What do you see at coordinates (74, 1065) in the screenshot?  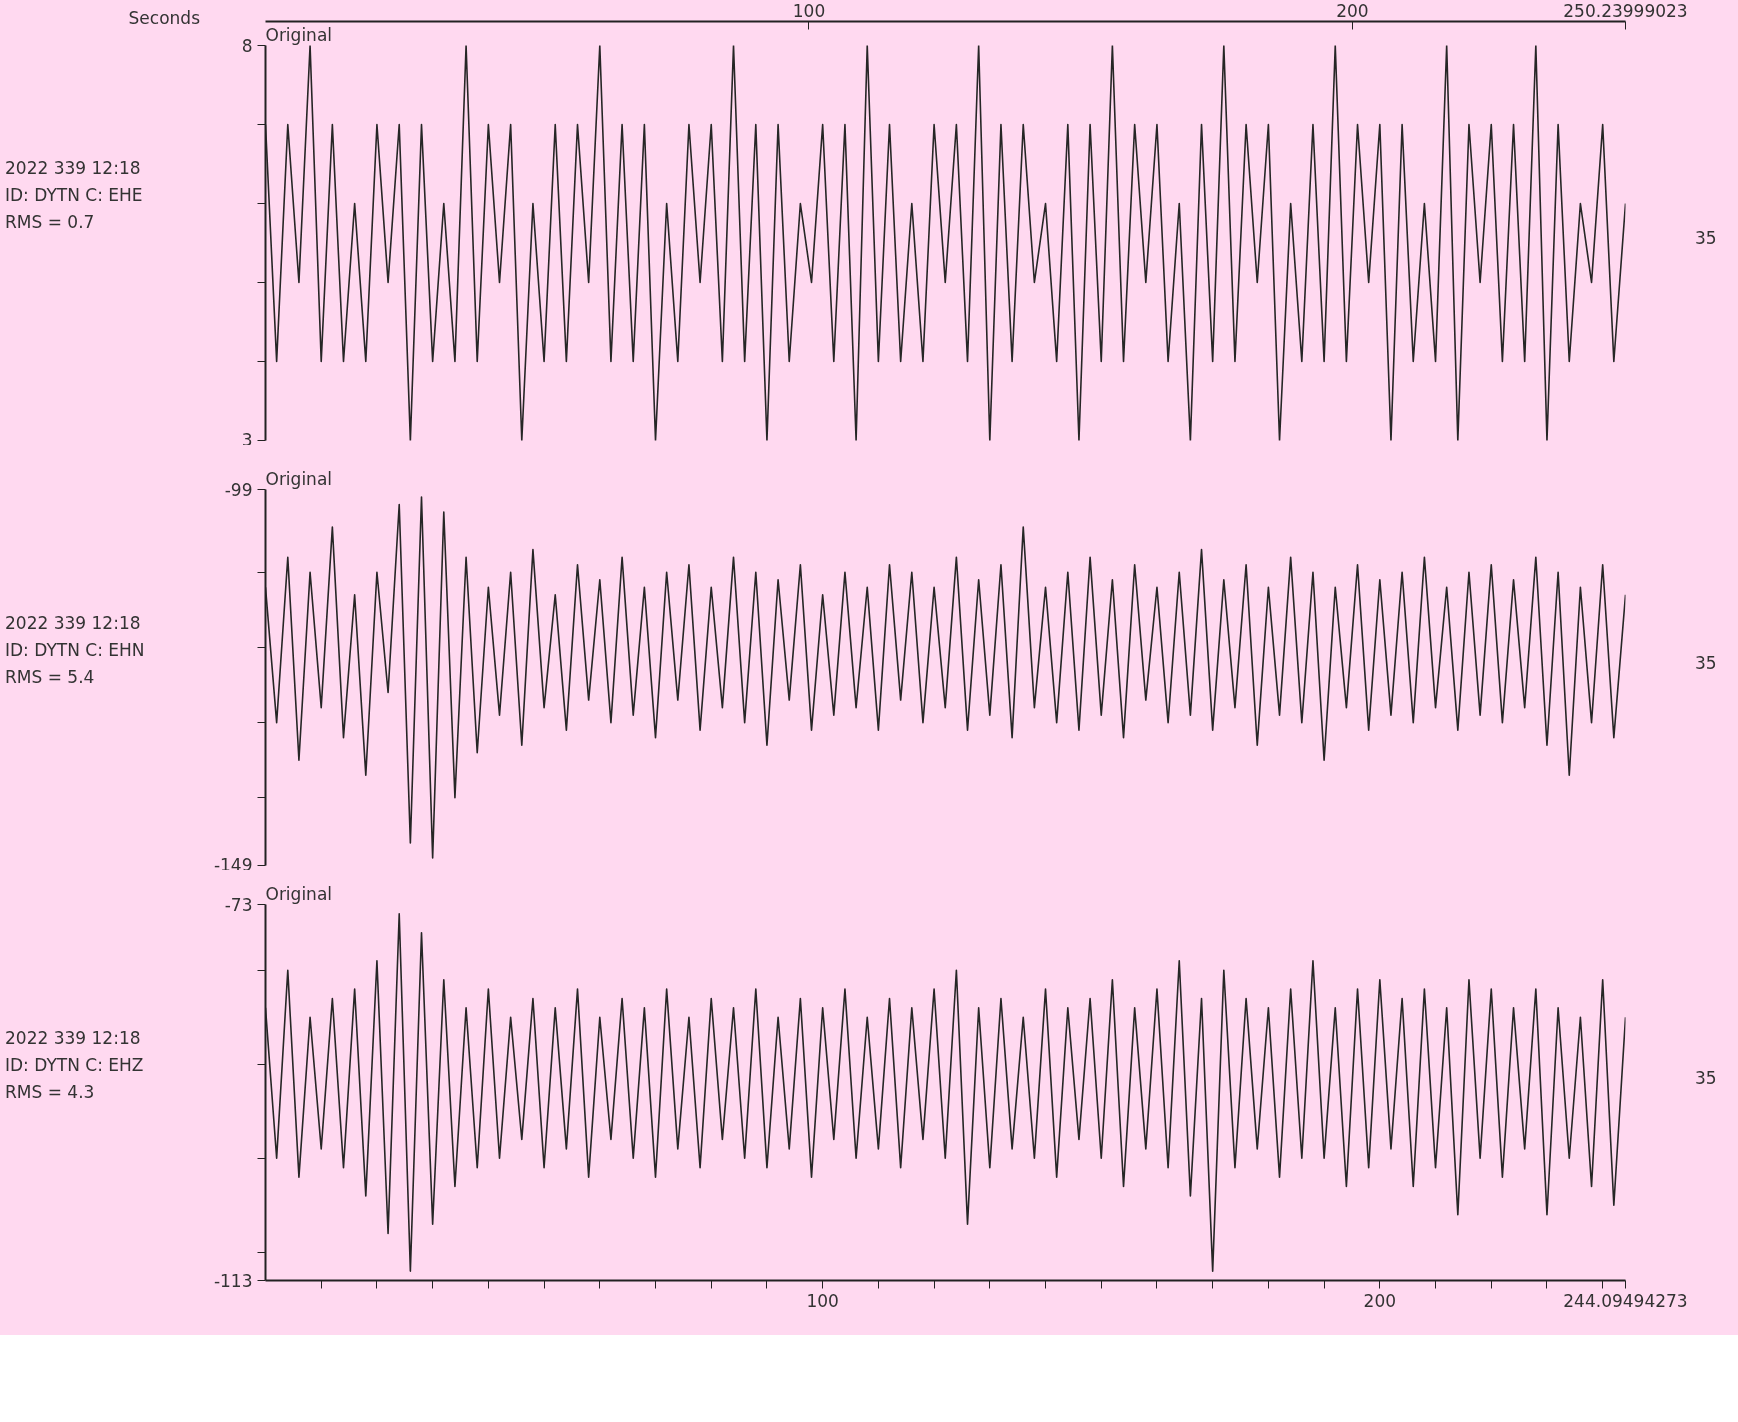 I see `text: ID: DYTN C: EHZ` at bounding box center [74, 1065].